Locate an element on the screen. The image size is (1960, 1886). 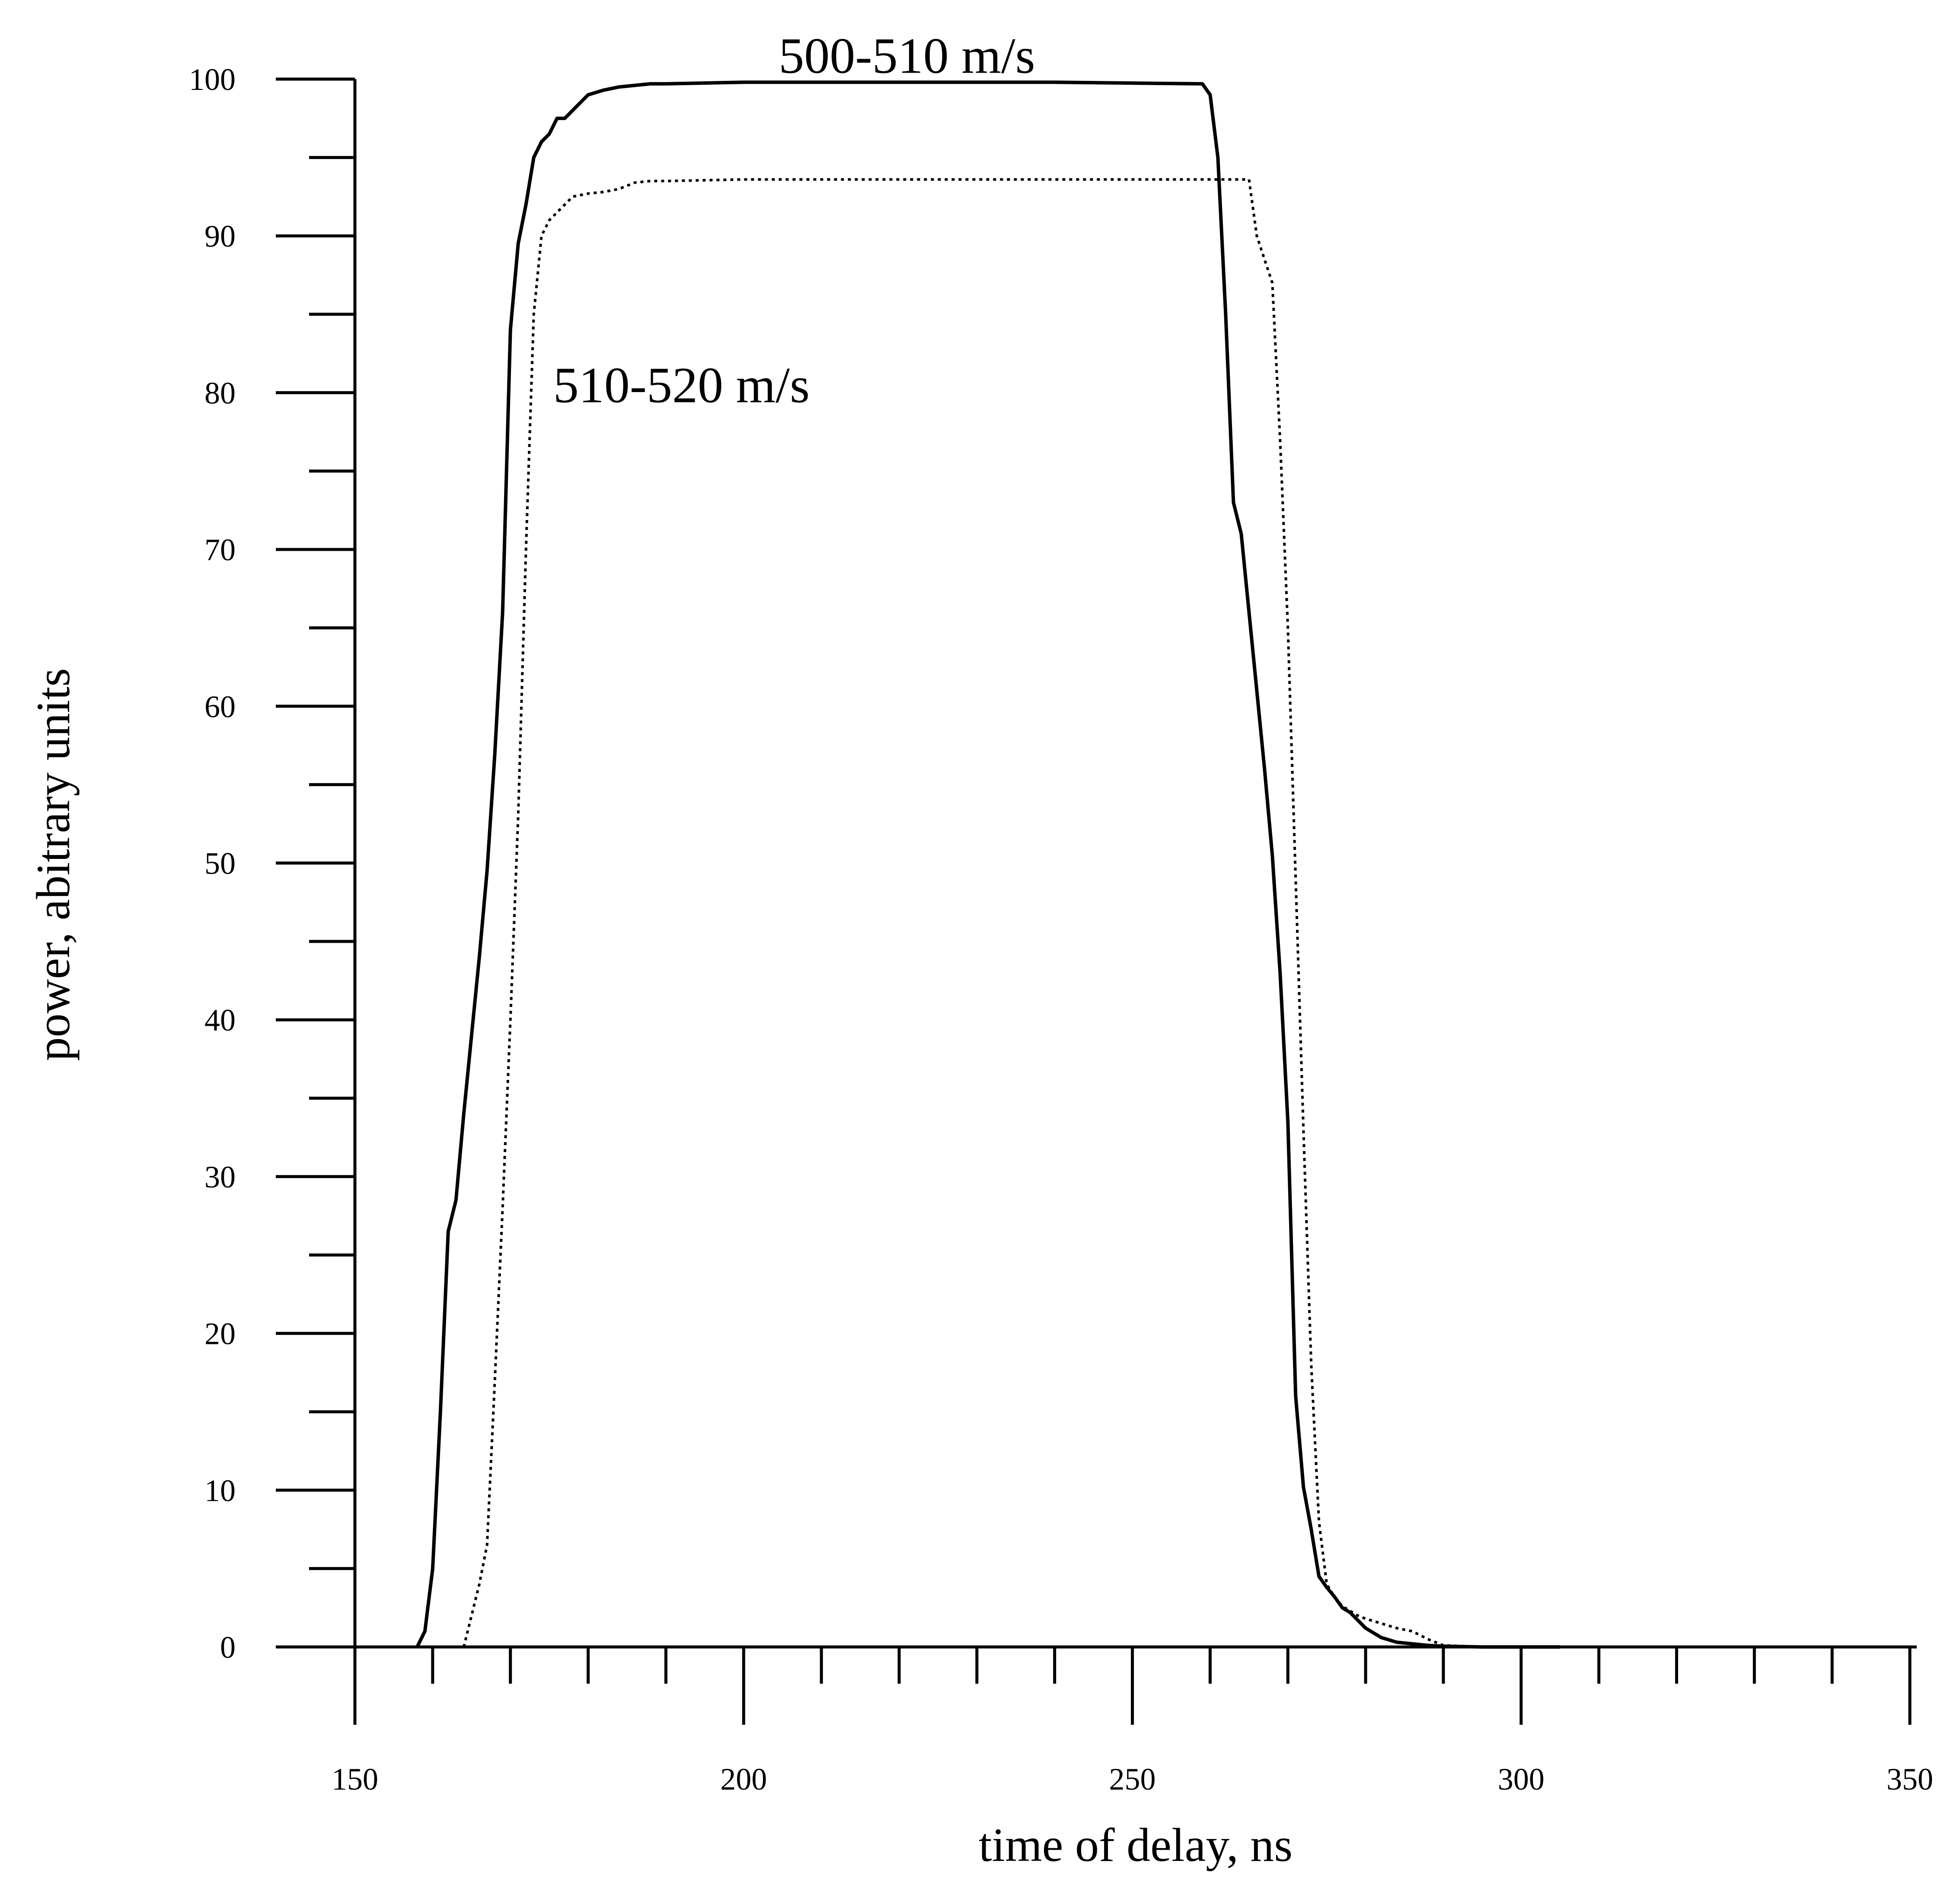
y-tick-label: 20 is located at coordinates (220, 1334).